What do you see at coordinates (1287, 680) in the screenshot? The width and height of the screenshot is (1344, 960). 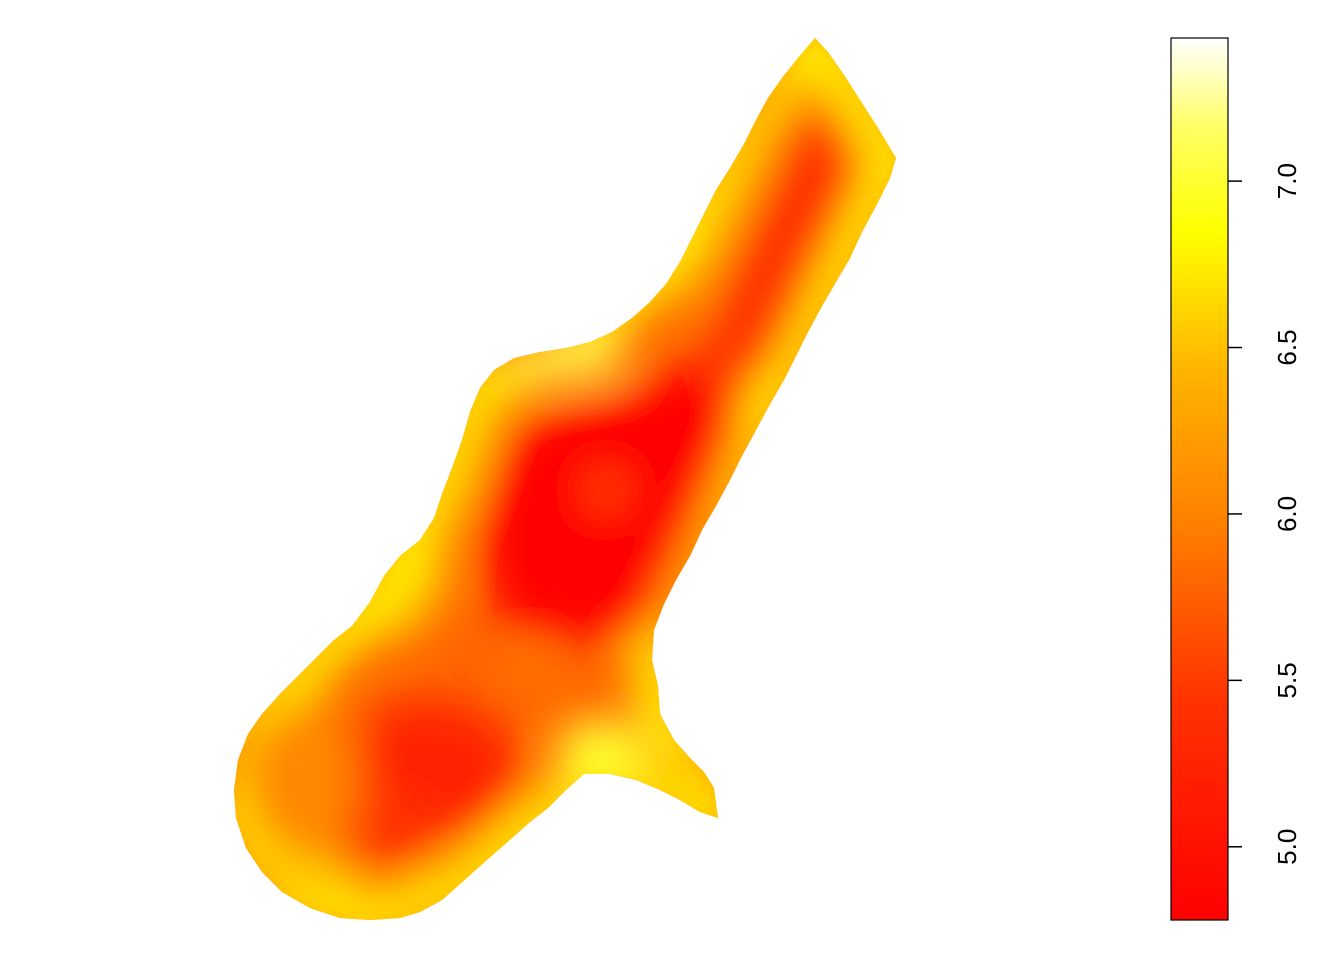 I see `legend-tick-label: 5.5` at bounding box center [1287, 680].